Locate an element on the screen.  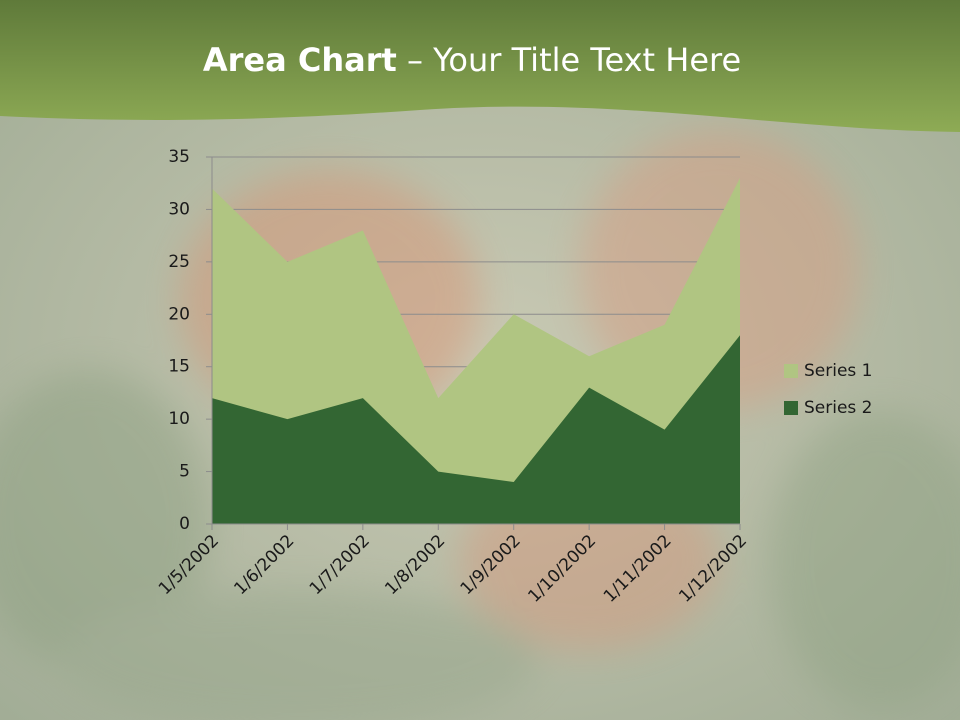
y-tick-label: 25 is located at coordinates (179, 262).